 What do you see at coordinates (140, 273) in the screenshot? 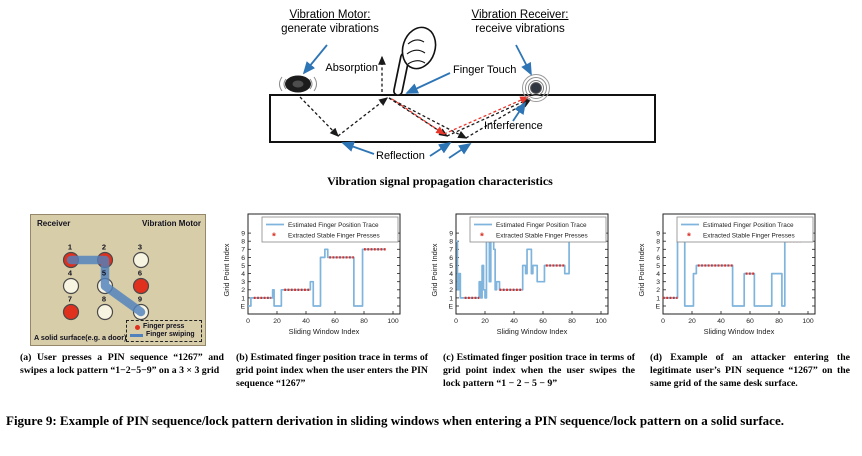
I see `grid-number-6: 6` at bounding box center [140, 273].